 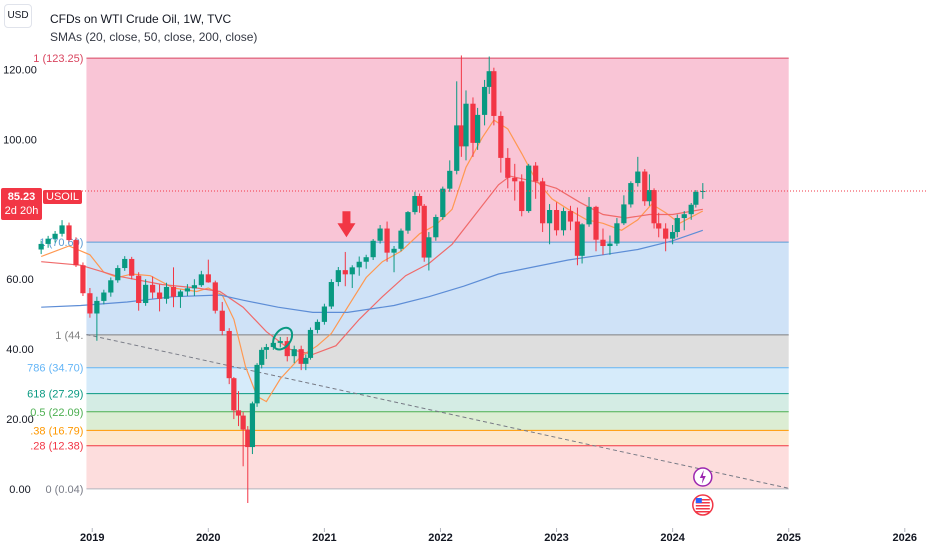 I want to click on x-tick-label: 2024, so click(x=672, y=538).